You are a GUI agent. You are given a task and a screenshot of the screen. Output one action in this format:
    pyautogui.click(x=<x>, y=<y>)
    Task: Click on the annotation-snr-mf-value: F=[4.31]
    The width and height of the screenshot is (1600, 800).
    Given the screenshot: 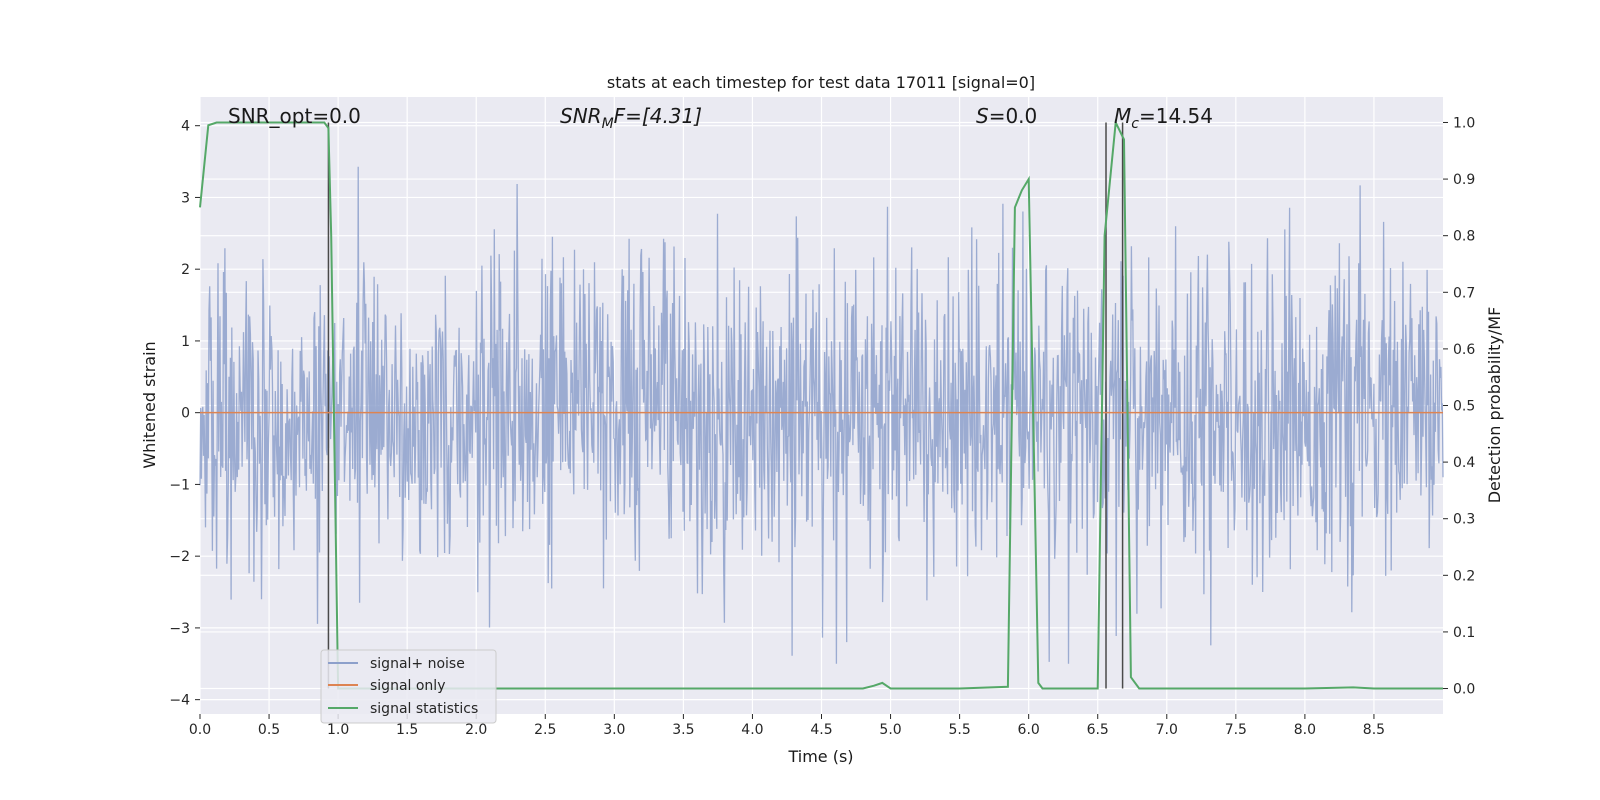 What is the action you would take?
    pyautogui.click(x=658, y=116)
    